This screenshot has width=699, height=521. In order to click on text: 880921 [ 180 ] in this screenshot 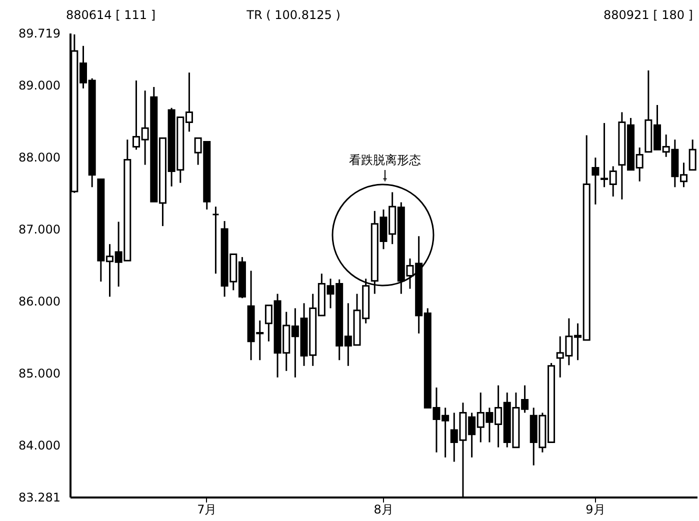, I will do `click(648, 15)`.